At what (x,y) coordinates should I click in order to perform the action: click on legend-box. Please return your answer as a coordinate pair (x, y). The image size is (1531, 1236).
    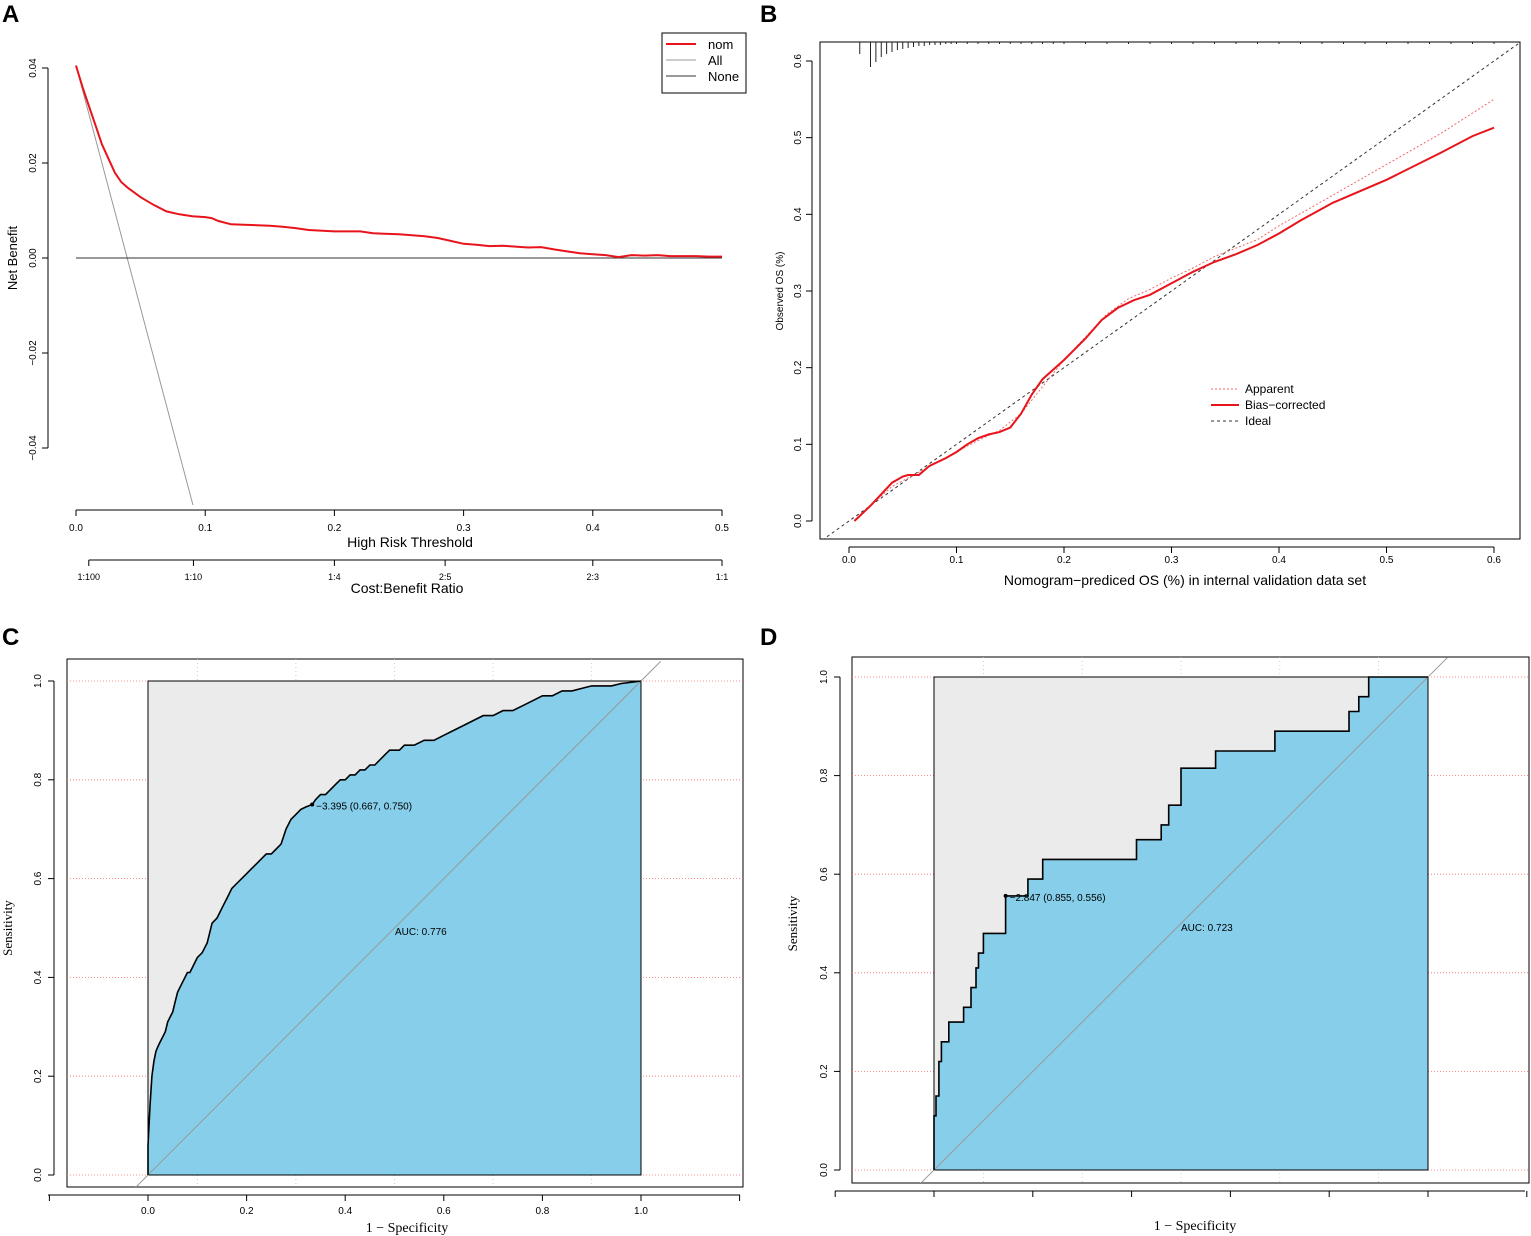
    Looking at the image, I should click on (704, 63).